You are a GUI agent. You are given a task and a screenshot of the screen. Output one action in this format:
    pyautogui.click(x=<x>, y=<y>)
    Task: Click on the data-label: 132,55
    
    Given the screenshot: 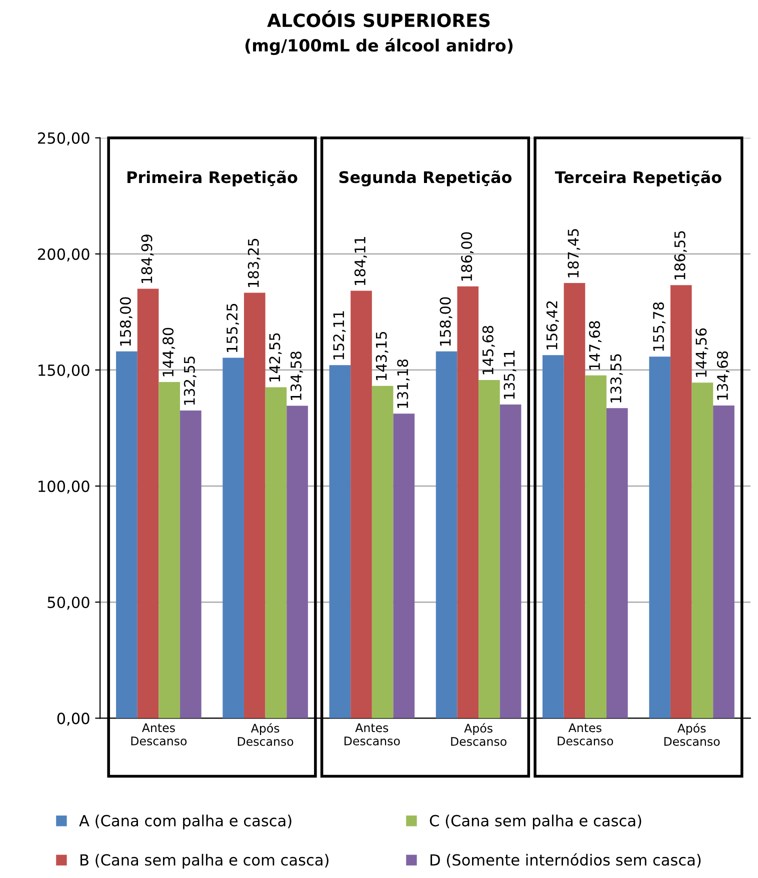 What is the action you would take?
    pyautogui.click(x=190, y=380)
    